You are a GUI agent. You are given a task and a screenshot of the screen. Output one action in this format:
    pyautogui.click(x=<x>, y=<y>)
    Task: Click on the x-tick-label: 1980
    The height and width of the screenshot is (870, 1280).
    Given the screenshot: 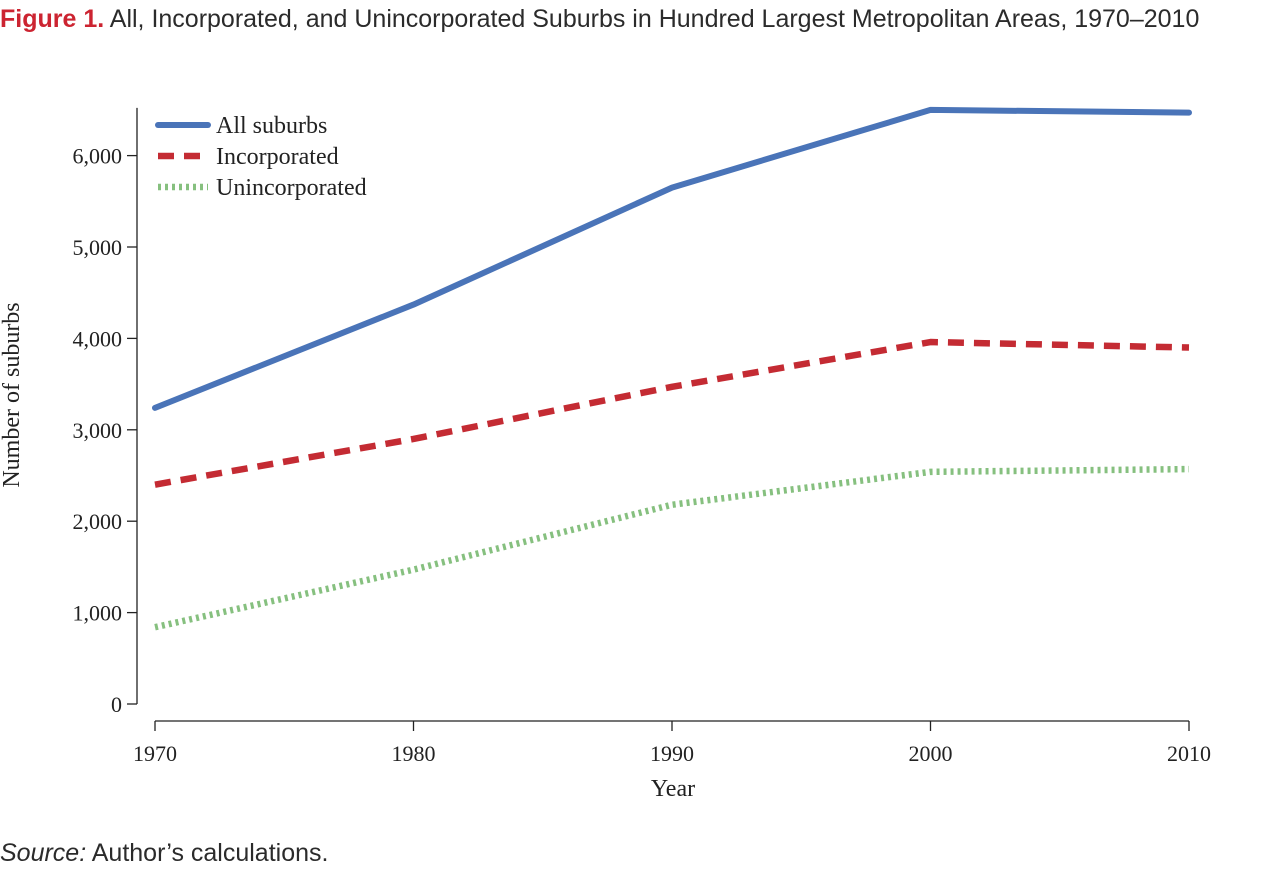 What is the action you would take?
    pyautogui.click(x=414, y=753)
    